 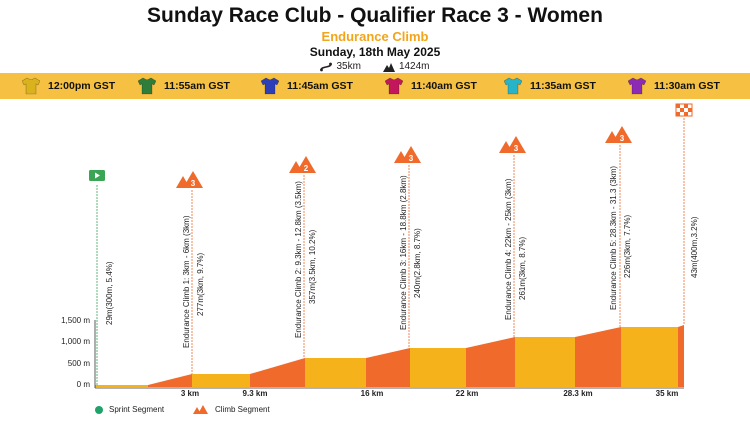 What do you see at coordinates (684, 214) in the screenshot?
I see `finish-marker` at bounding box center [684, 214].